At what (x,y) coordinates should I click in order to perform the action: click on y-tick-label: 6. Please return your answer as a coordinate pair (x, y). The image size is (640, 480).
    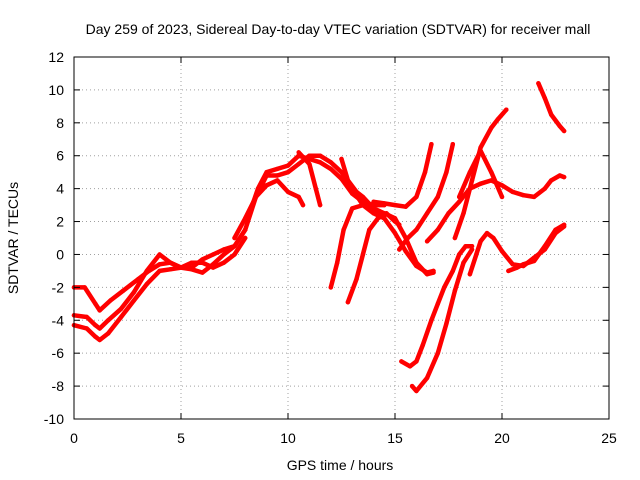
    Looking at the image, I should click on (60, 156).